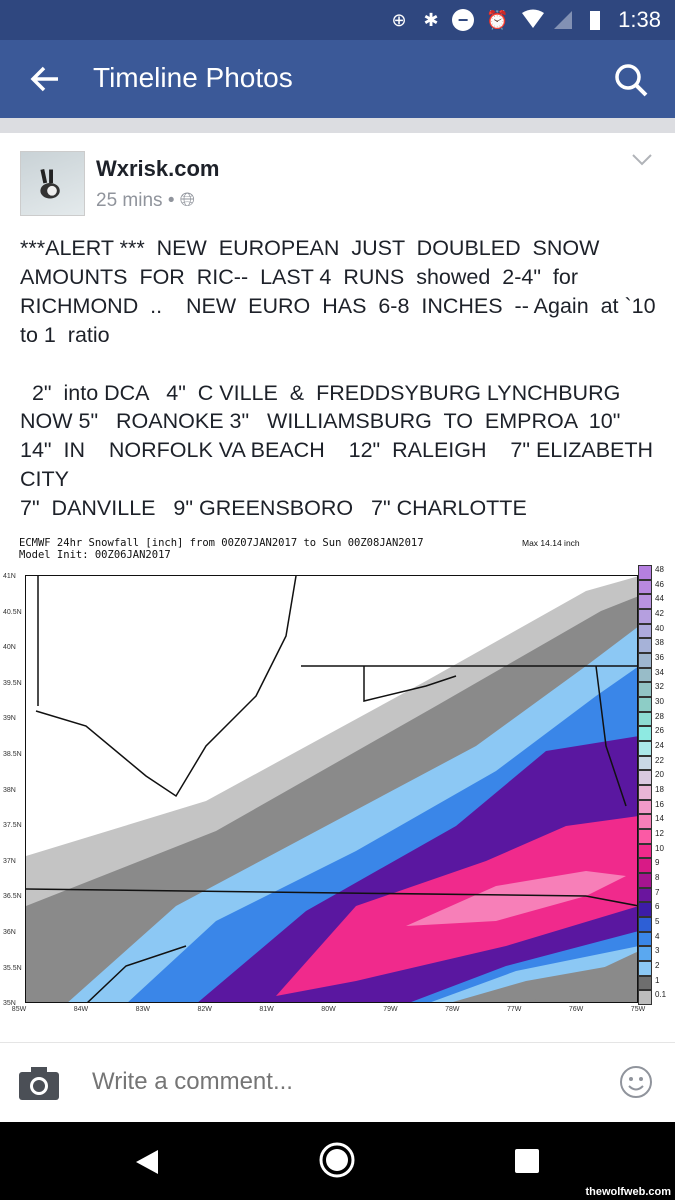  What do you see at coordinates (39, 1083) in the screenshot?
I see `camera-icon` at bounding box center [39, 1083].